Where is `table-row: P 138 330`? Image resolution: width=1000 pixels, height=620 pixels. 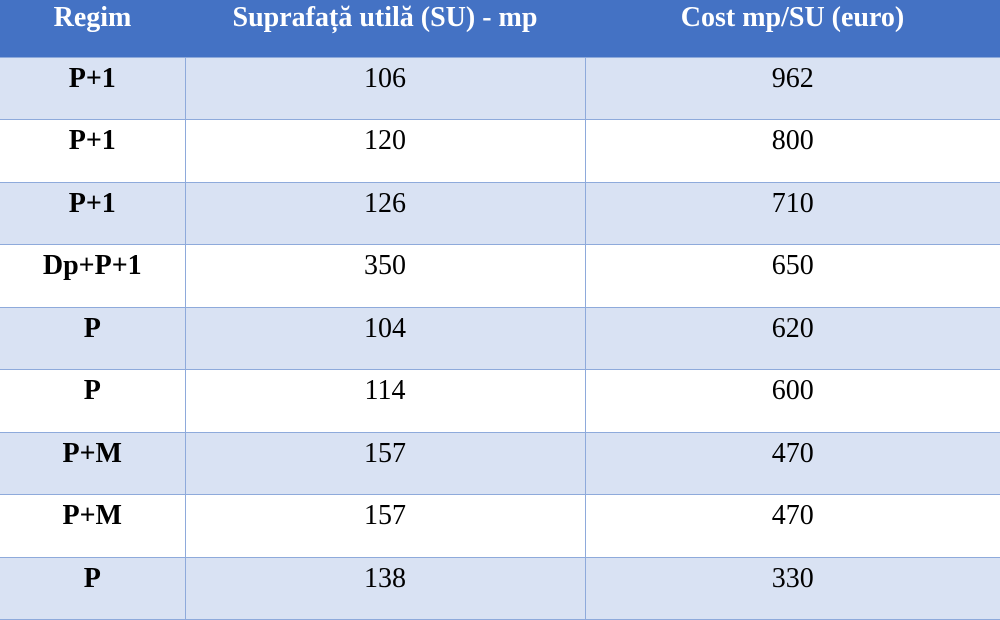
table-row: P 138 330 is located at coordinates (500, 588).